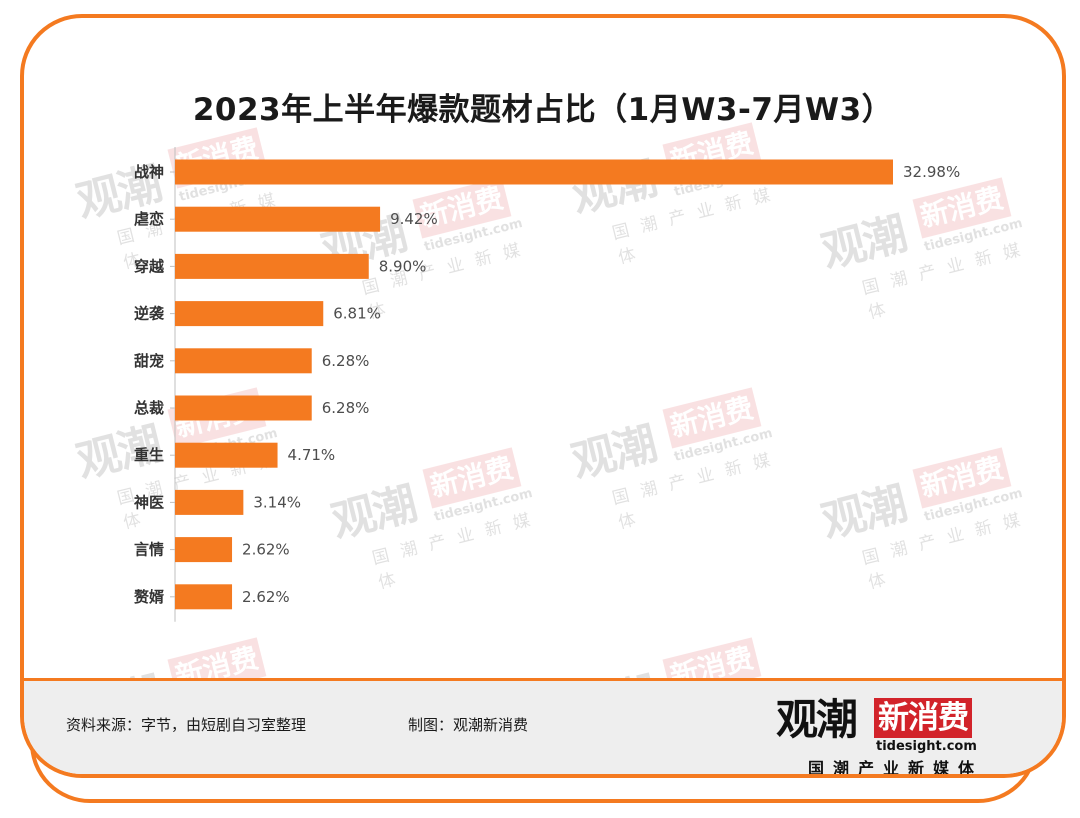 The image size is (1080, 818). I want to click on category-label: 逆袭, so click(149, 314).